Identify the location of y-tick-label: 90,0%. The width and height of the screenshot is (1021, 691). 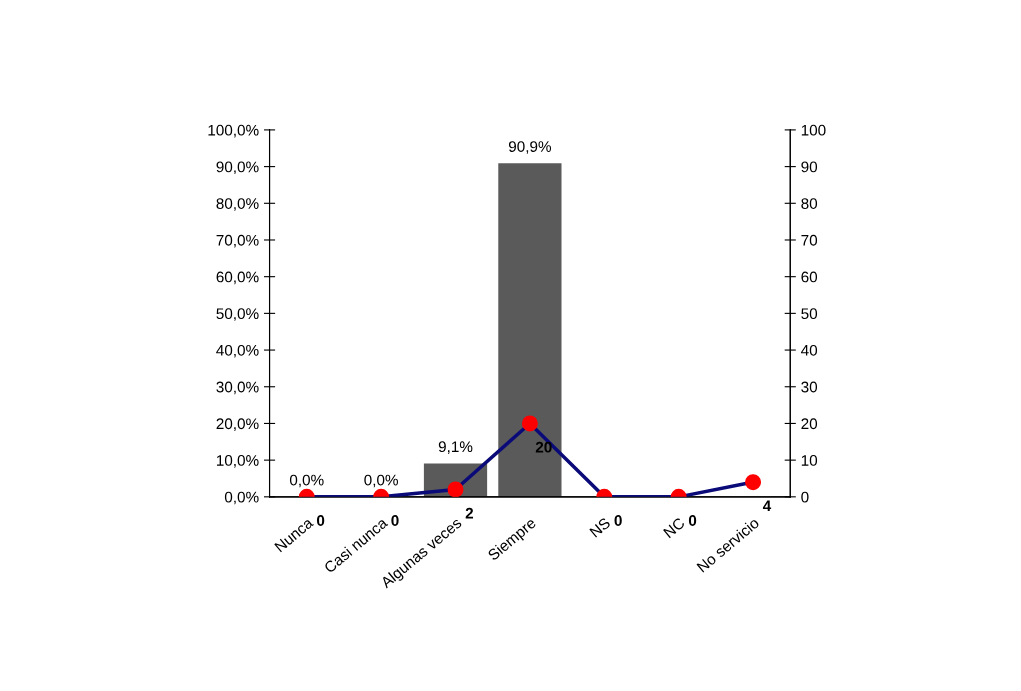
(237, 168).